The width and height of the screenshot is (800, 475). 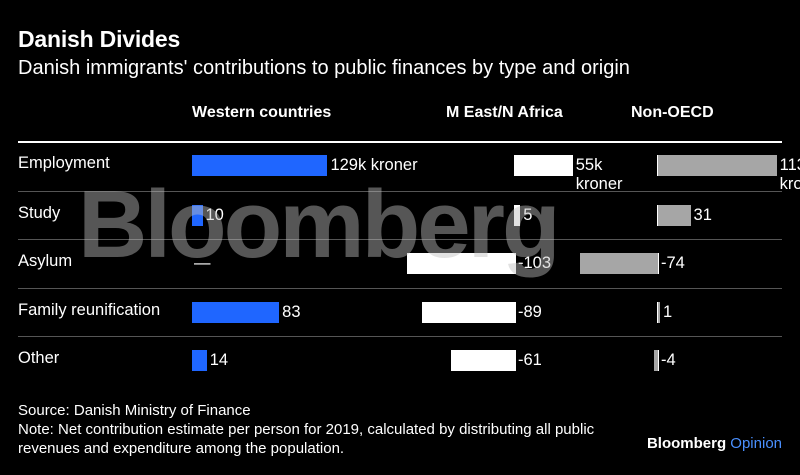 What do you see at coordinates (530, 360) in the screenshot?
I see `data-label: -61` at bounding box center [530, 360].